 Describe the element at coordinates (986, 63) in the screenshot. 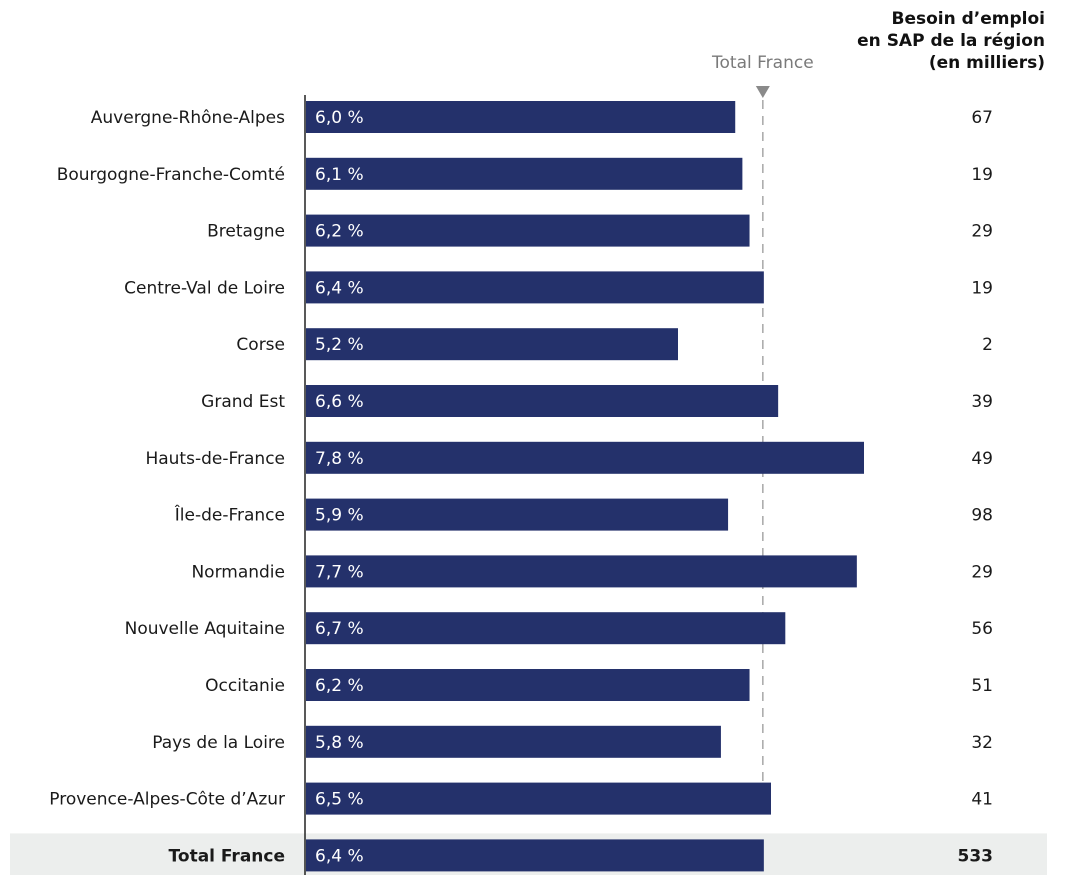

I see `employment-need-header-line-3: (en milliers)` at that location.